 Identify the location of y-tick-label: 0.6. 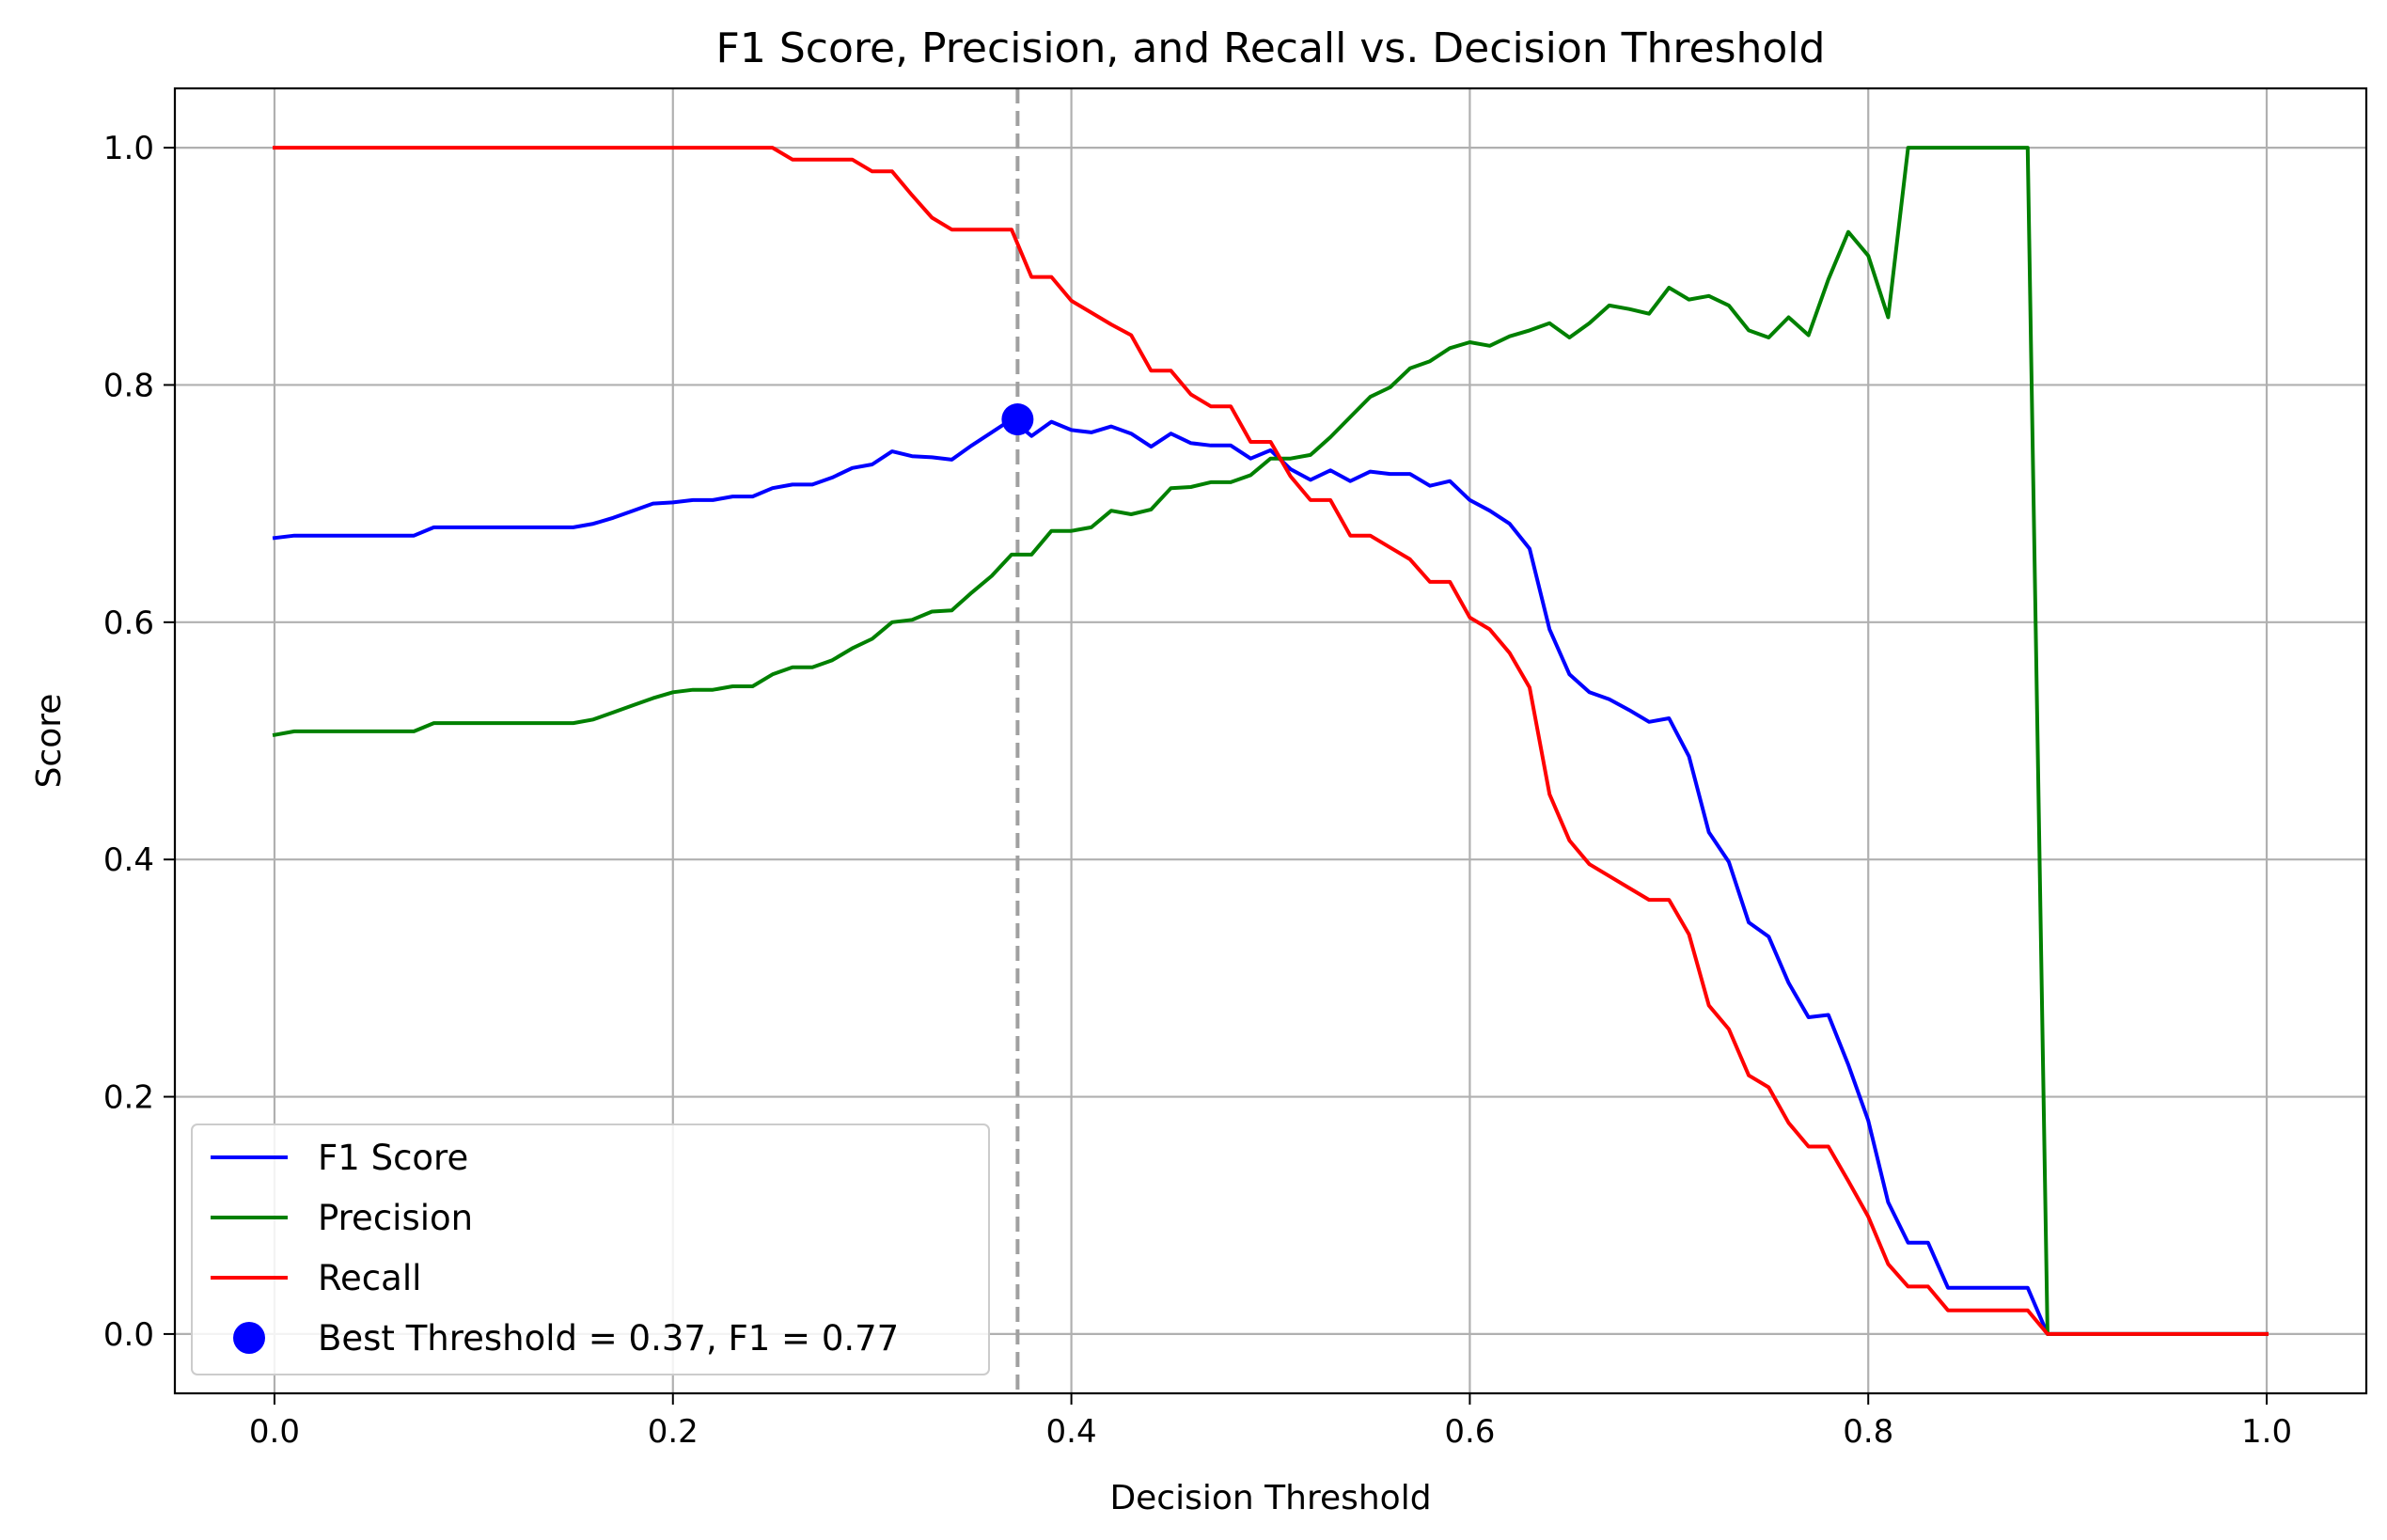
(128, 623).